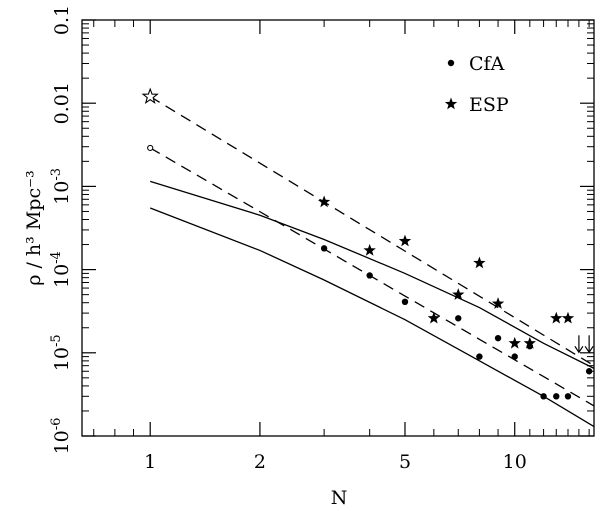 Image resolution: width=608 pixels, height=511 pixels. I want to click on x-tick-label: 2, so click(260, 462).